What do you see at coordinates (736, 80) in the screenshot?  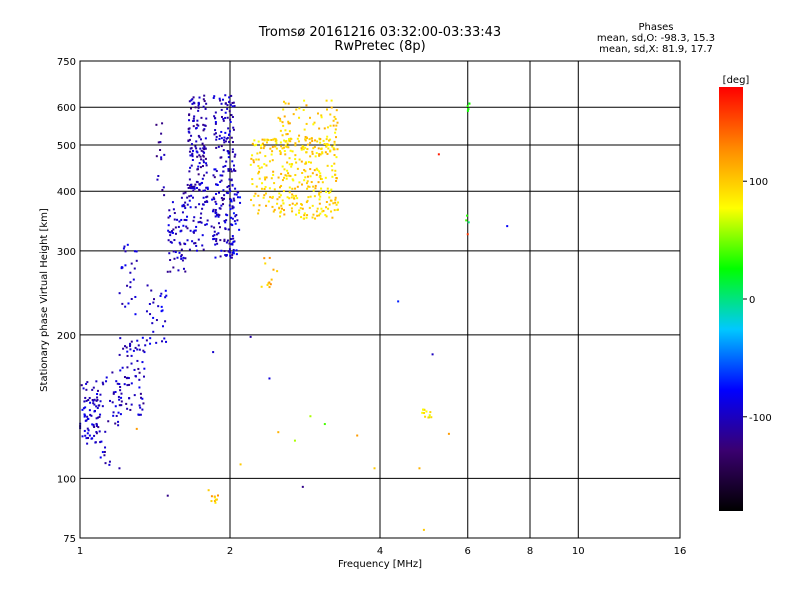 I see `colorbar-label: [deg]` at bounding box center [736, 80].